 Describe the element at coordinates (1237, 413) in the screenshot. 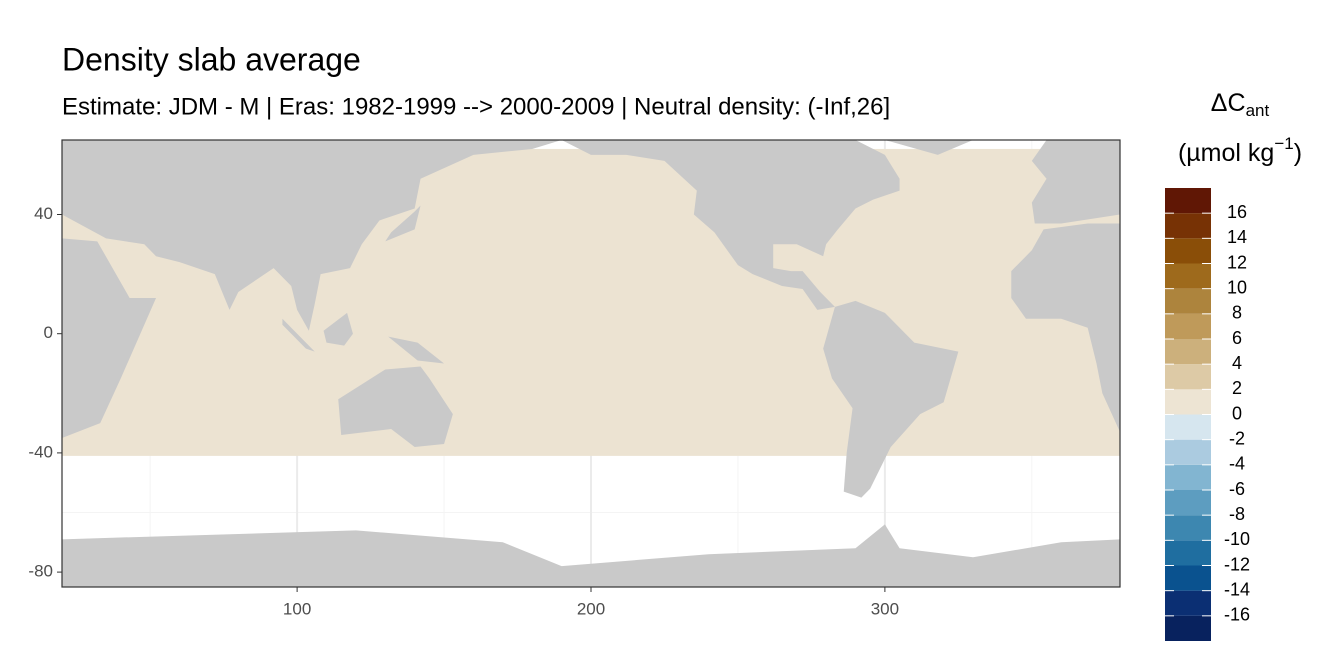

I see `legend-label: 0` at that location.